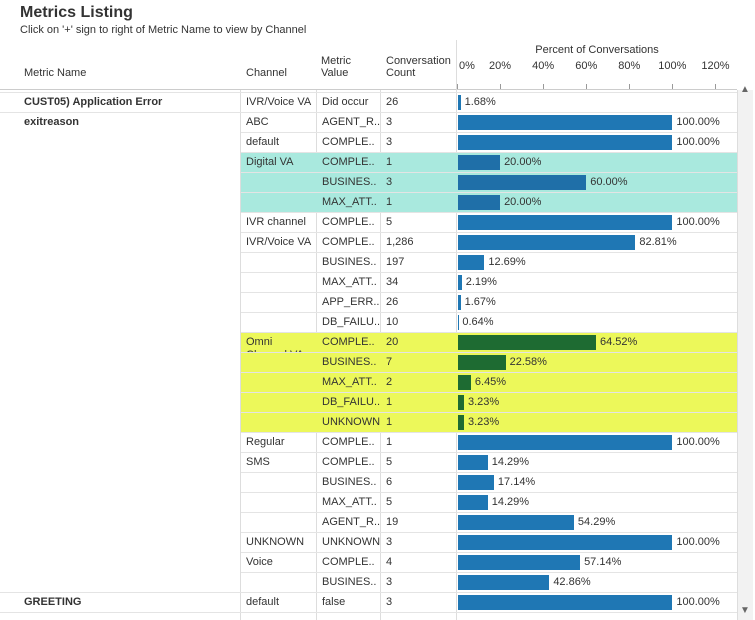 The image size is (755, 620). I want to click on metric-value: AGENT_R.., so click(351, 122).